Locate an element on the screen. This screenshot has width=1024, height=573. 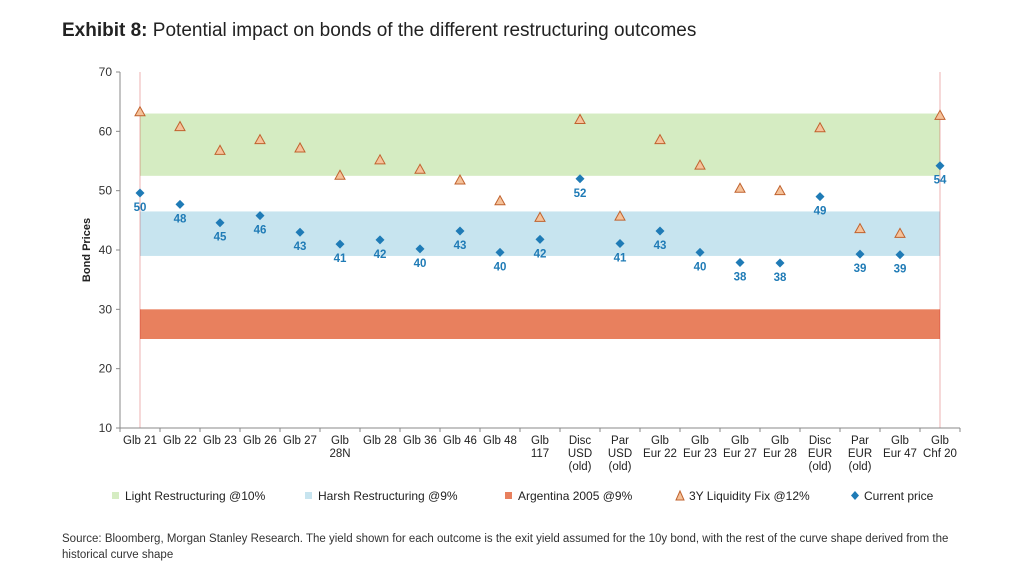
x-tick-label: Glb Eur 28 is located at coordinates (780, 447).